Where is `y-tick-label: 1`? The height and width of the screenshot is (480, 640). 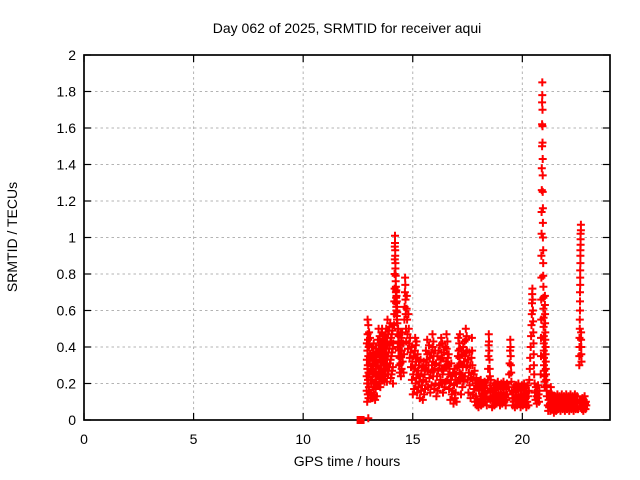
y-tick-label: 1 is located at coordinates (72, 238).